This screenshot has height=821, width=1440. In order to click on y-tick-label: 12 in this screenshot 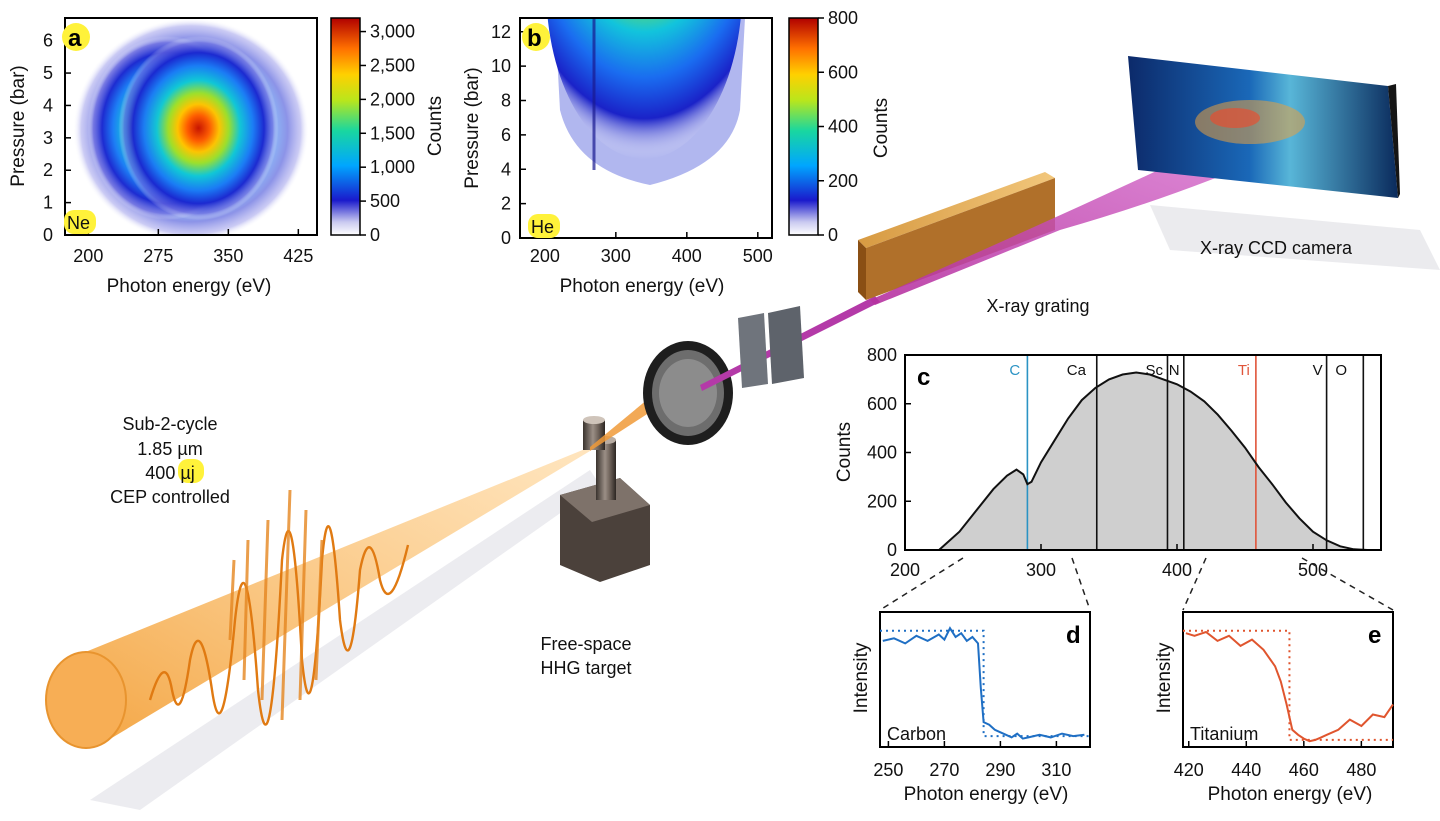, I will do `click(501, 32)`.